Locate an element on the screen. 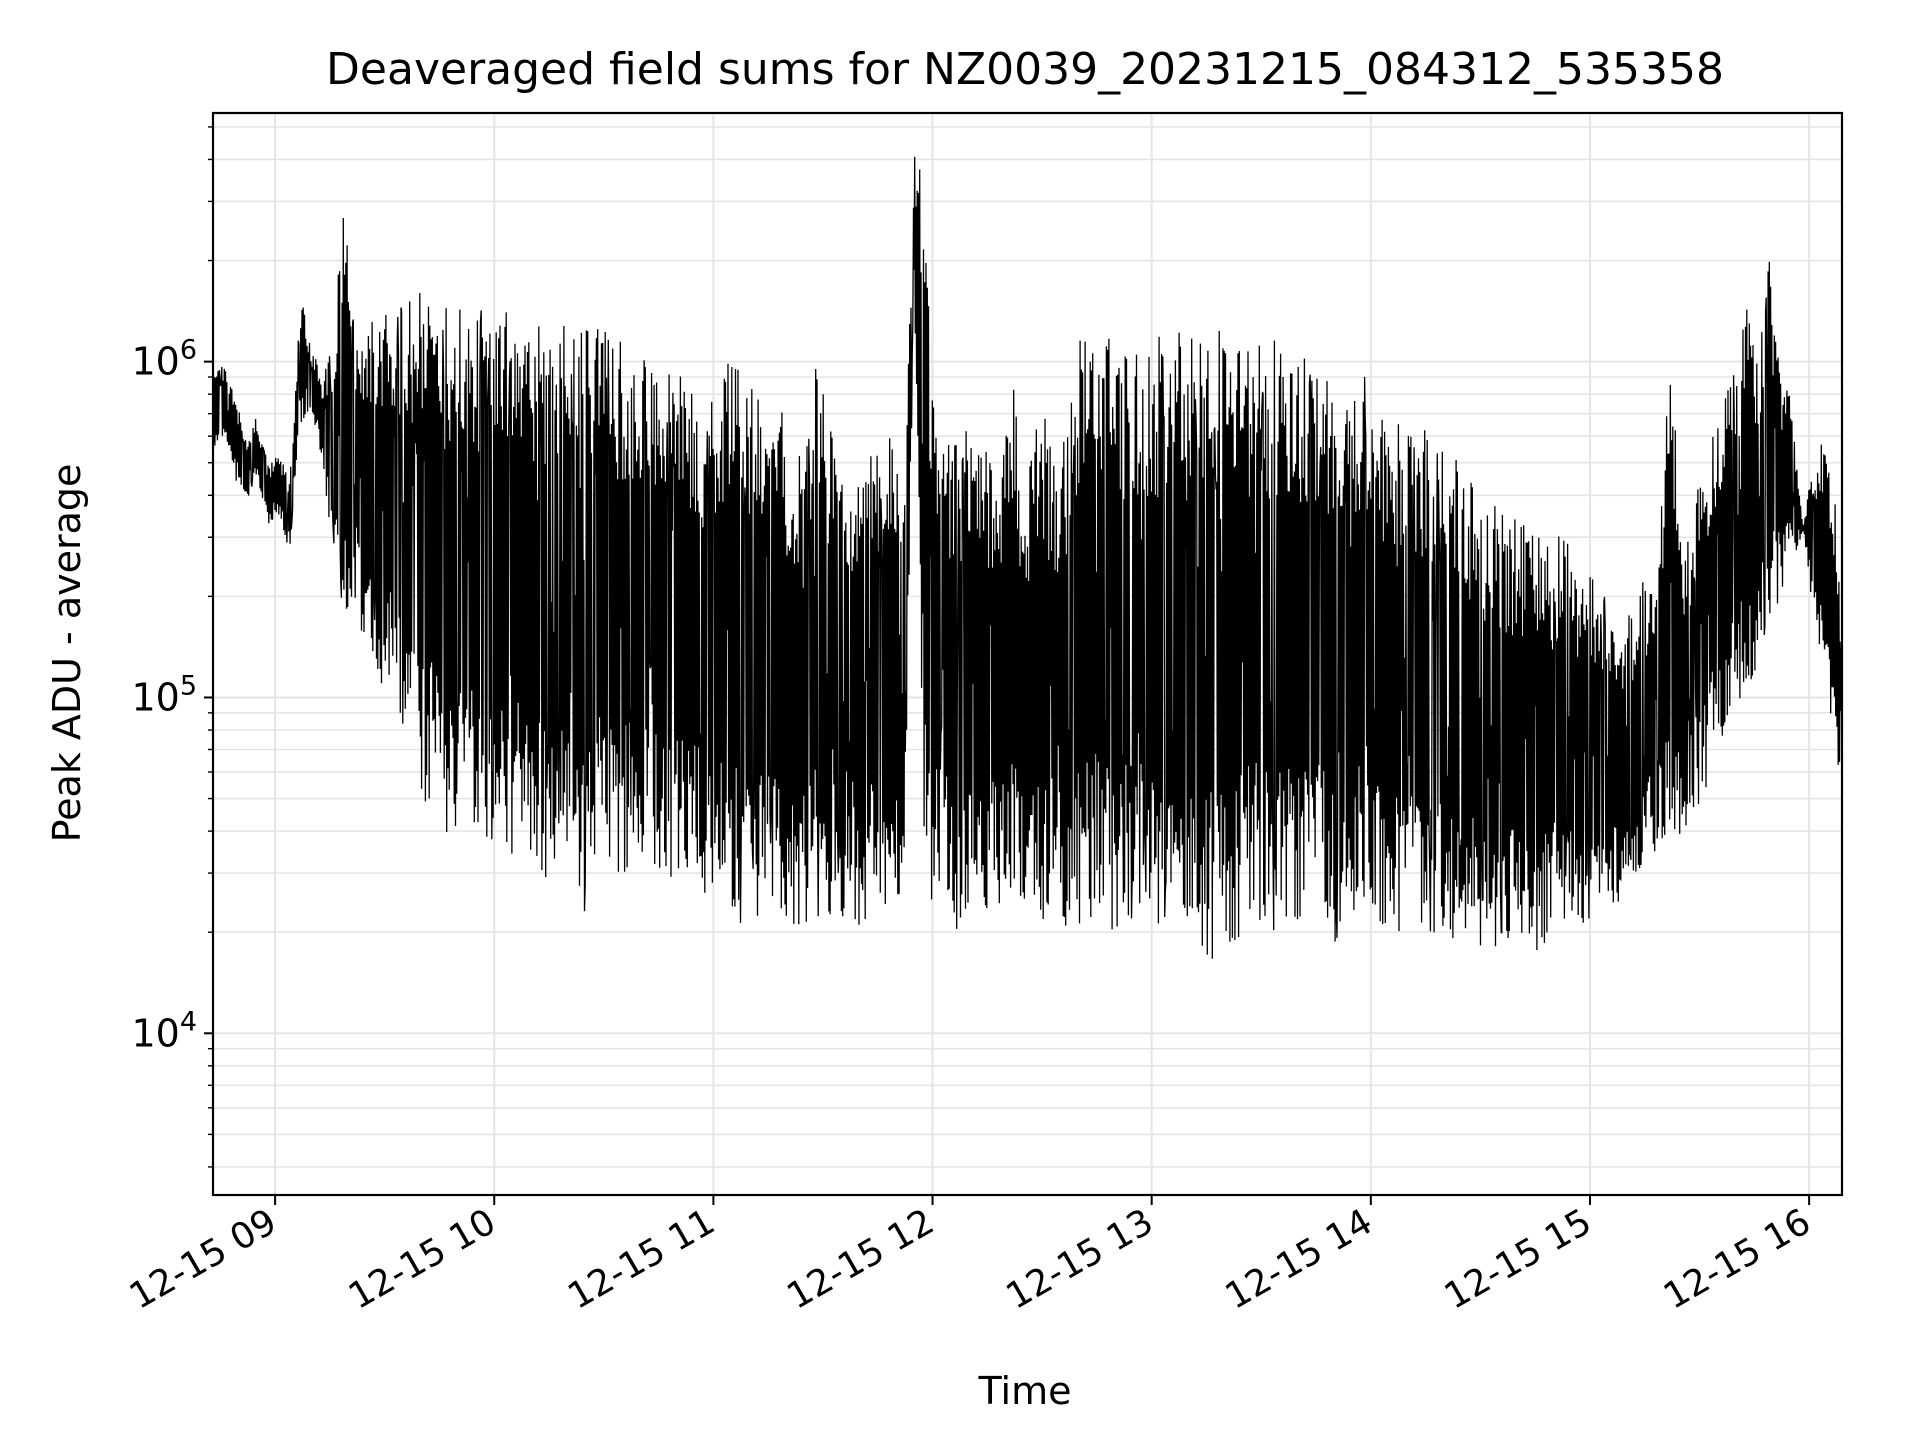 The width and height of the screenshot is (1920, 1444). y-axis-label: Peak ADU - average is located at coordinates (67, 653).